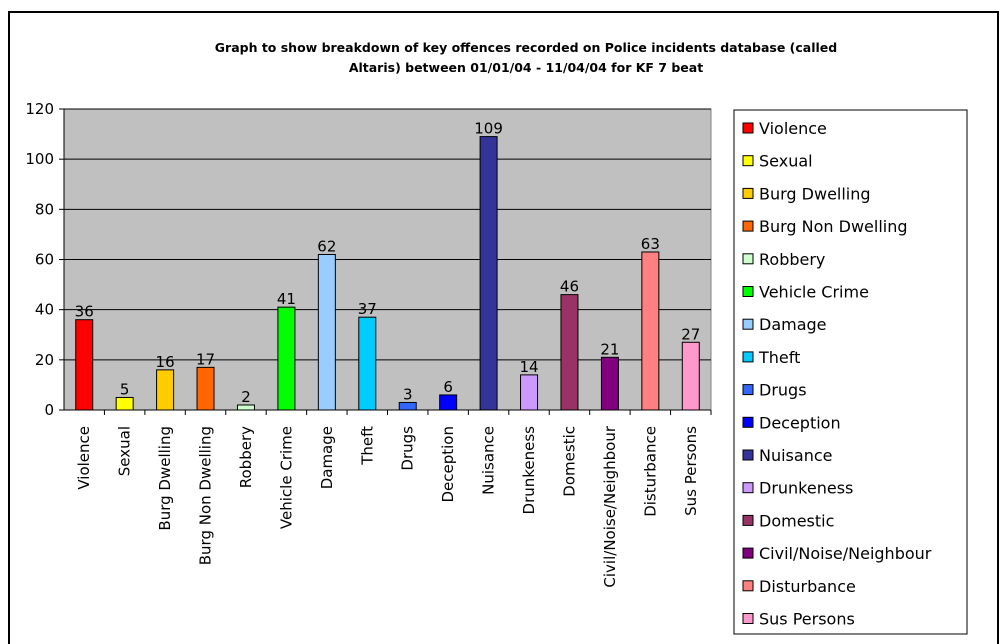  I want to click on y-tick-label: 20, so click(44, 360).